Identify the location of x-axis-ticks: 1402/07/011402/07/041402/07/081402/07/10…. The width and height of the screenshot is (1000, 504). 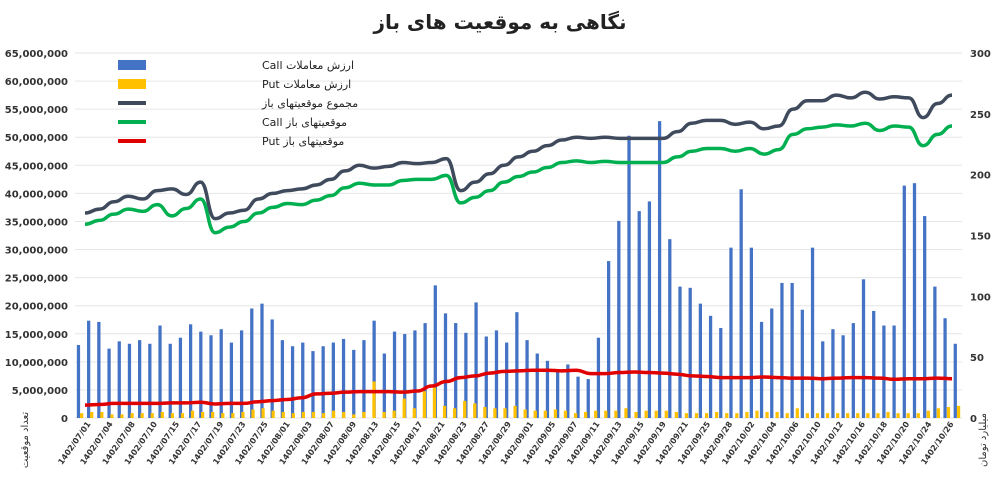
(506, 443).